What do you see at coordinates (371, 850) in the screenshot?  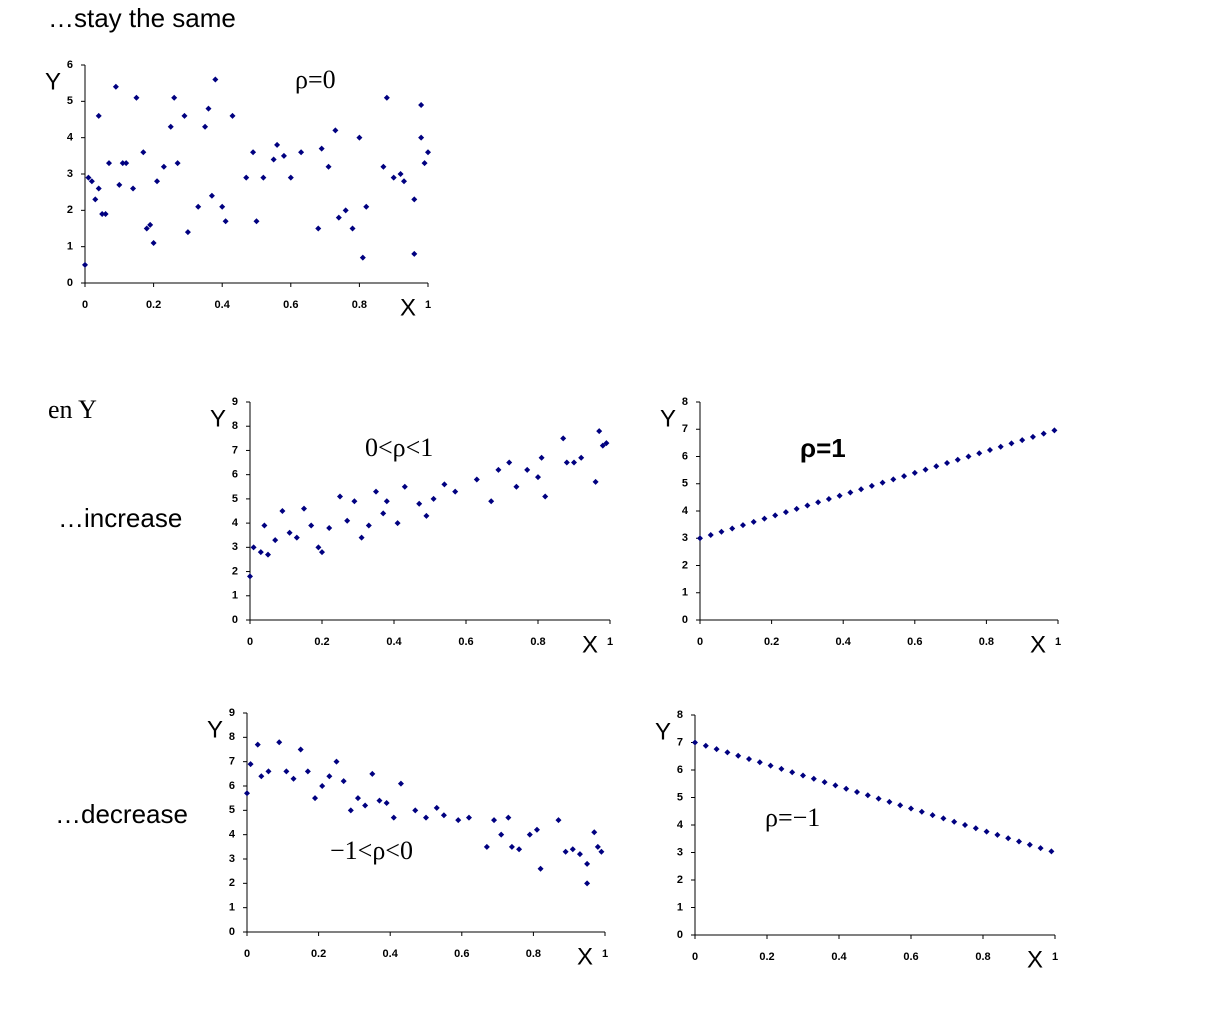 I see `annotation: −1<ρ<0` at bounding box center [371, 850].